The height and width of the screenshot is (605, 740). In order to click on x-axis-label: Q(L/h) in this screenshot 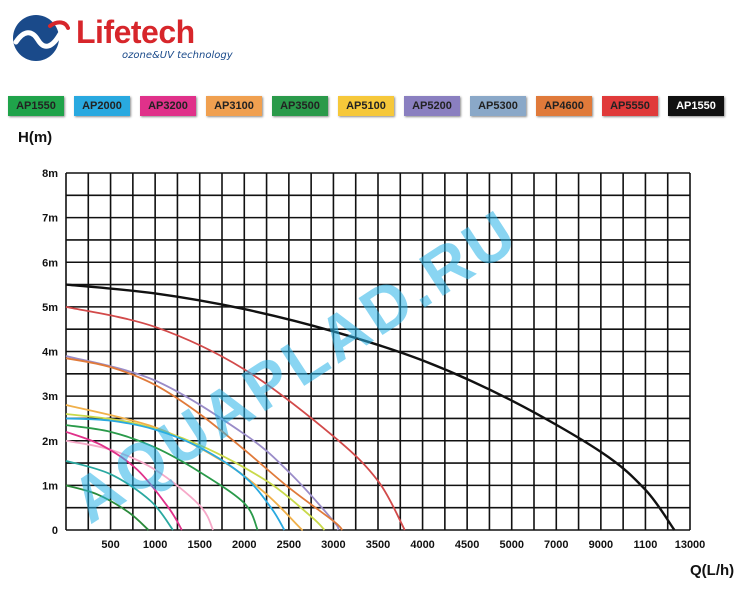, I will do `click(712, 570)`.